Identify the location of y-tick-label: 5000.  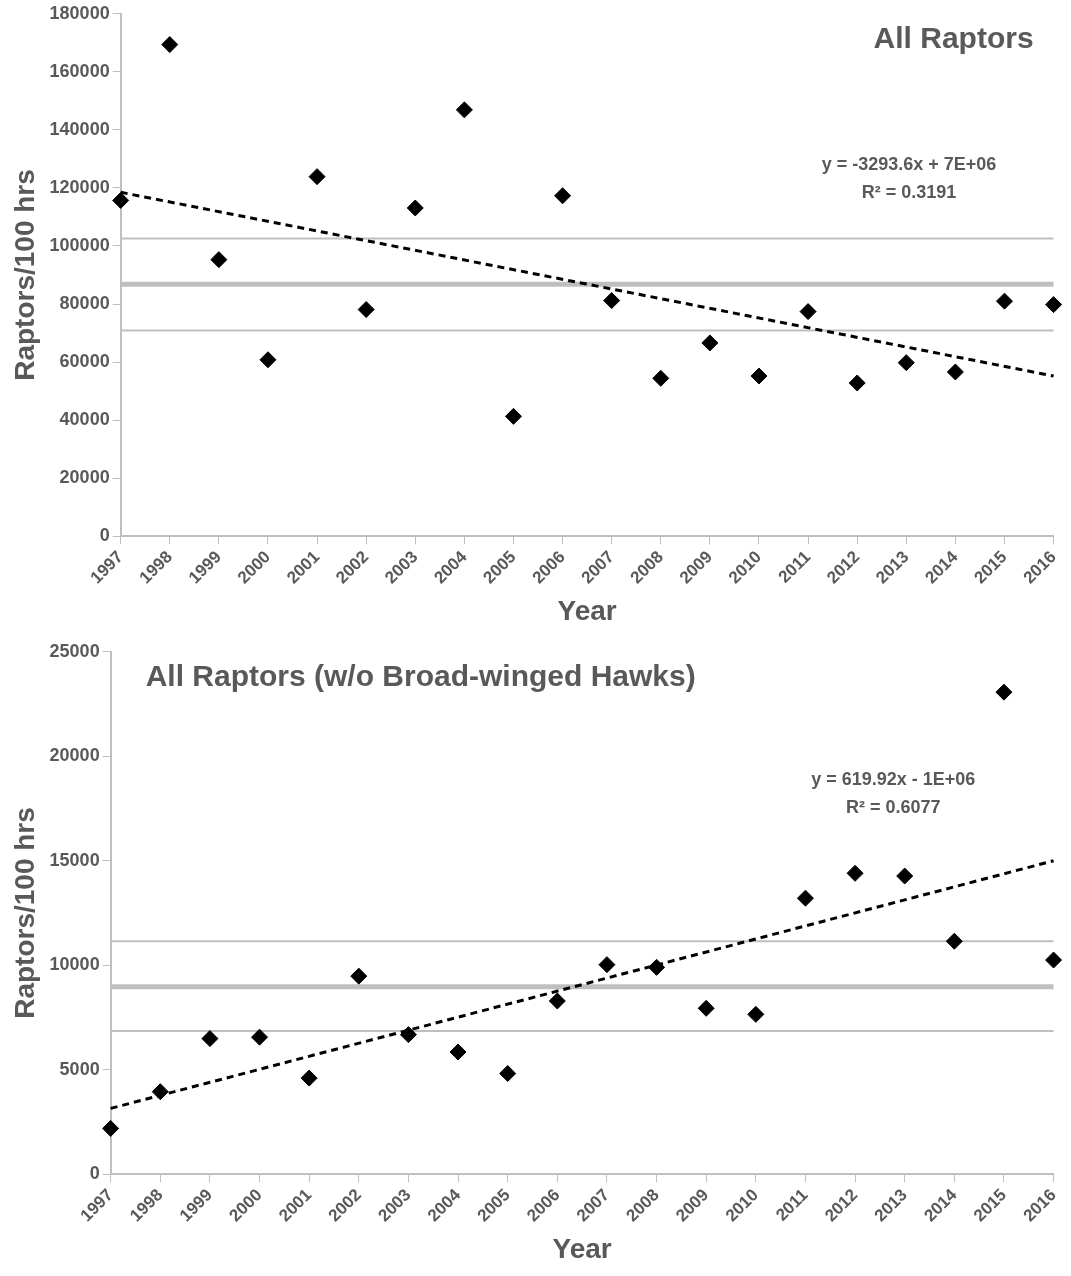
(79, 1068).